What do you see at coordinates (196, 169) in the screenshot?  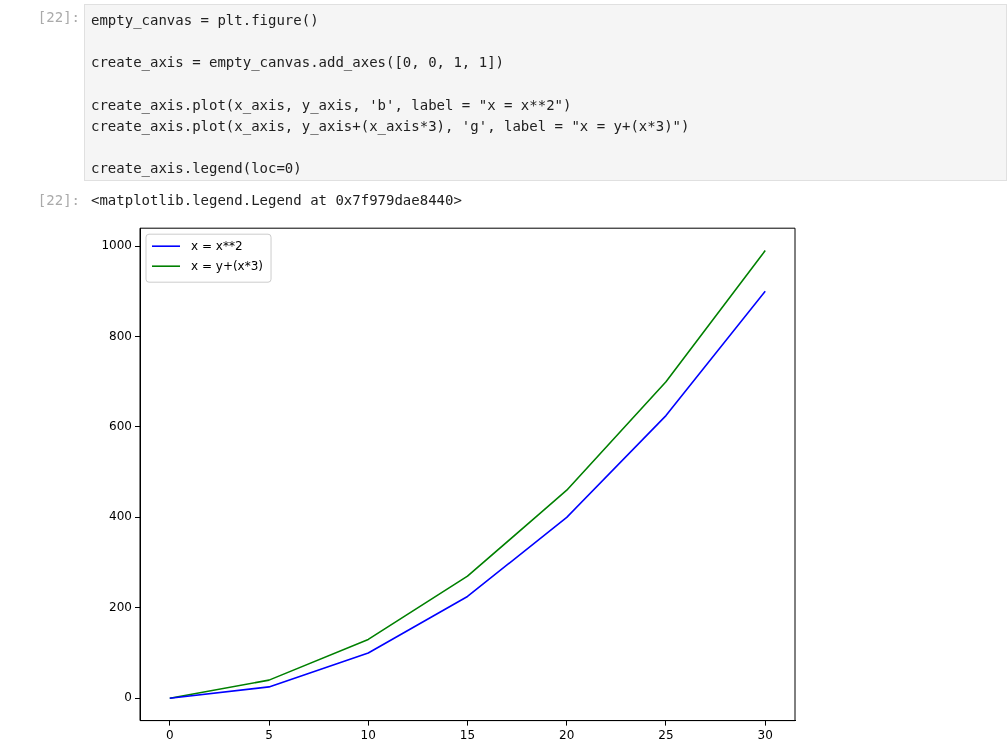 I see `text: create_axis.legend(loc=0)` at bounding box center [196, 169].